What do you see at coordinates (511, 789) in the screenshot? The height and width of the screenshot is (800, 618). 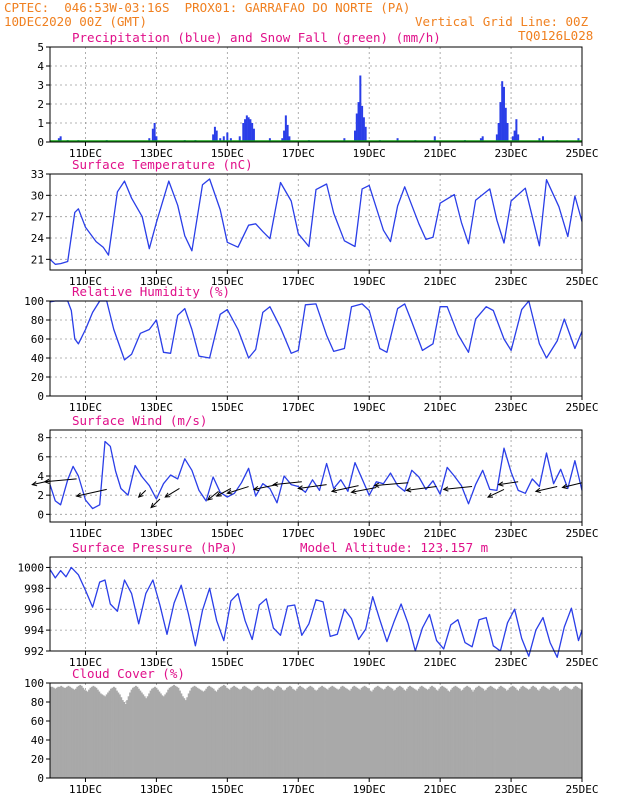 I see `x-tick-label: 23DEC` at bounding box center [511, 789].